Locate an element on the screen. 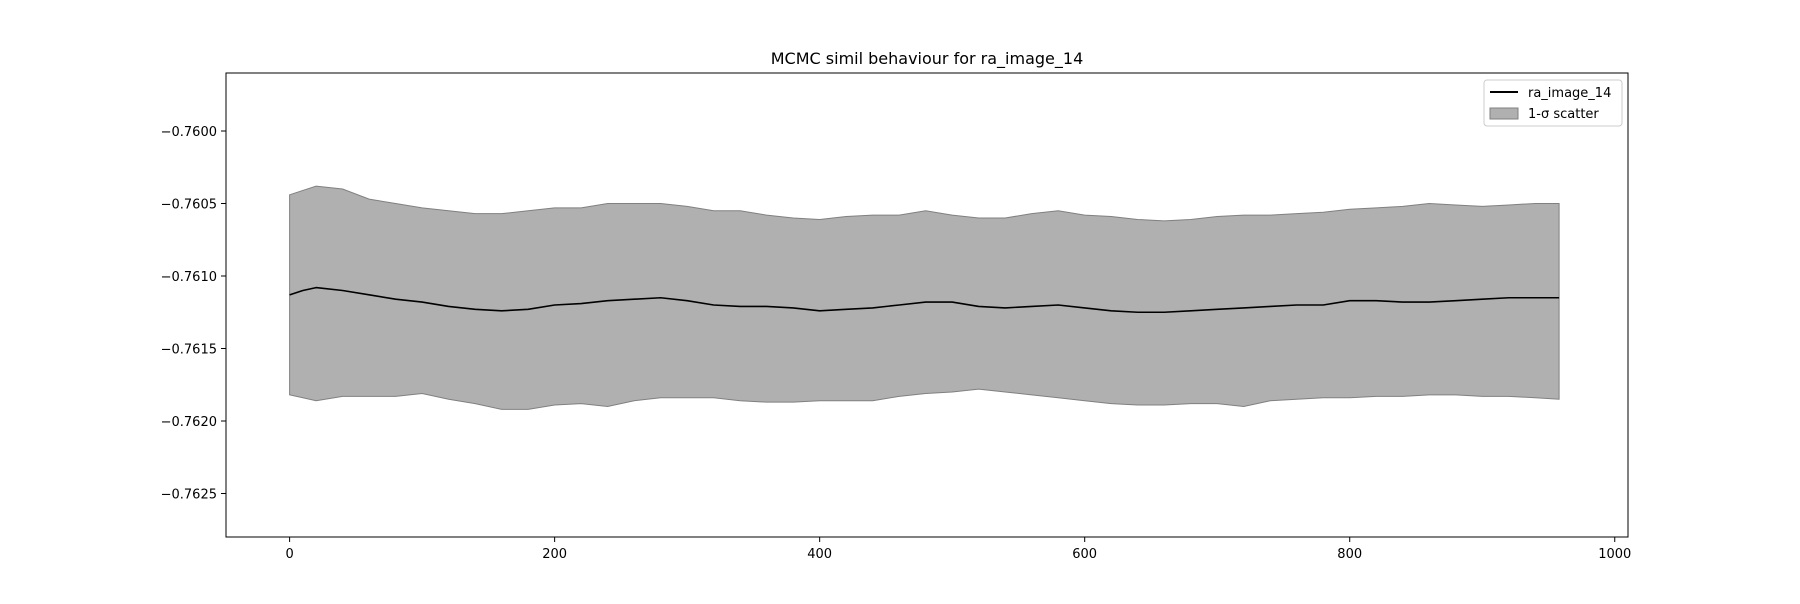  y-tick-label: −0.7615 is located at coordinates (189, 350).